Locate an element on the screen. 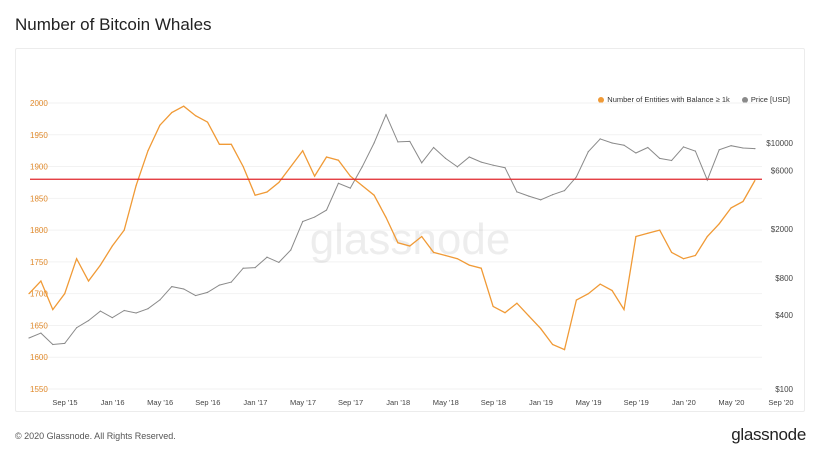 The image size is (820, 460). y-right-tick-label: $10000 is located at coordinates (779, 143).